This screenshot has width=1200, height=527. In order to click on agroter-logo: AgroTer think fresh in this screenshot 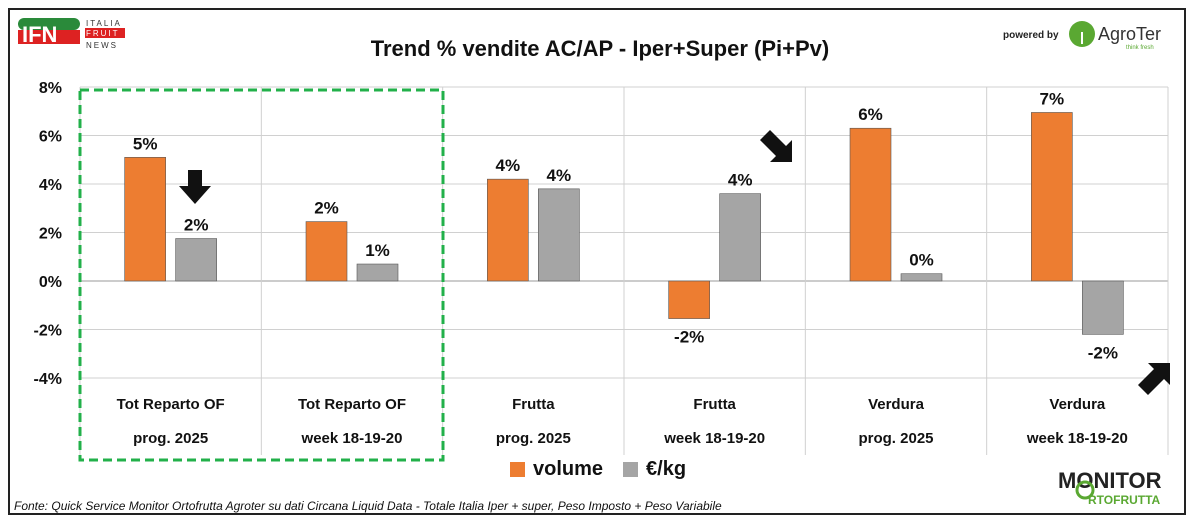, I will do `click(1115, 36)`.